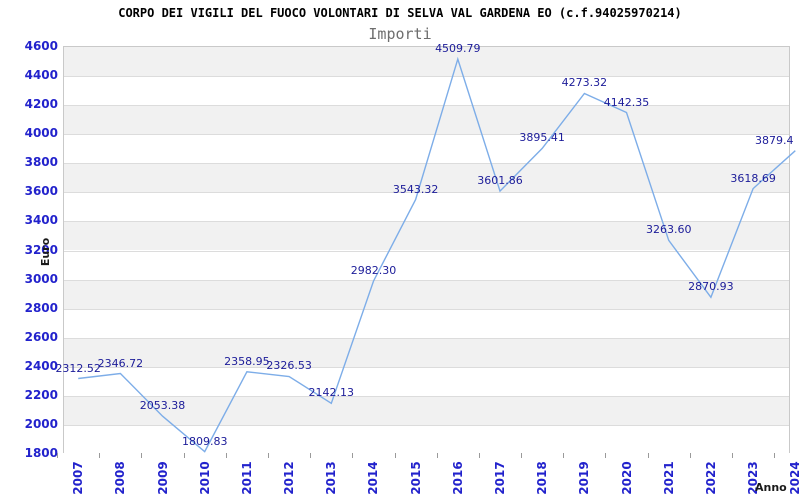 The height and width of the screenshot is (500, 800). What do you see at coordinates (78, 478) in the screenshot?
I see `x-tick-label: 2007` at bounding box center [78, 478].